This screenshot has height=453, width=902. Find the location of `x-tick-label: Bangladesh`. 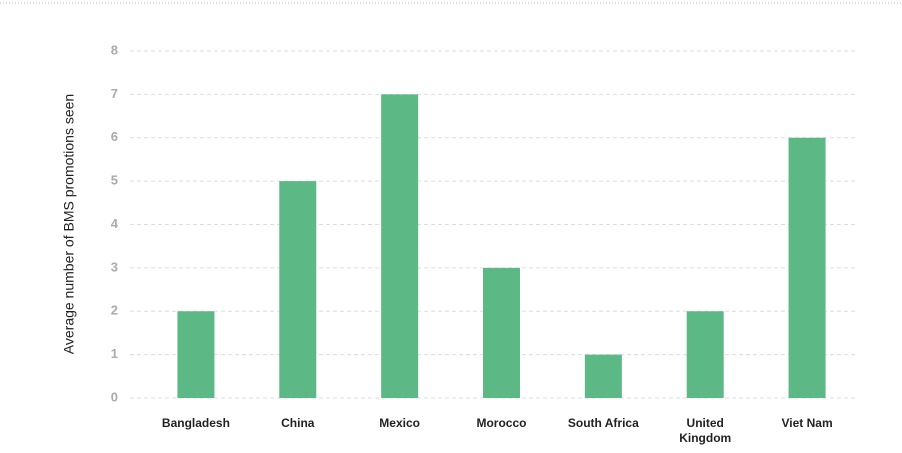

x-tick-label: Bangladesh is located at coordinates (195, 423).